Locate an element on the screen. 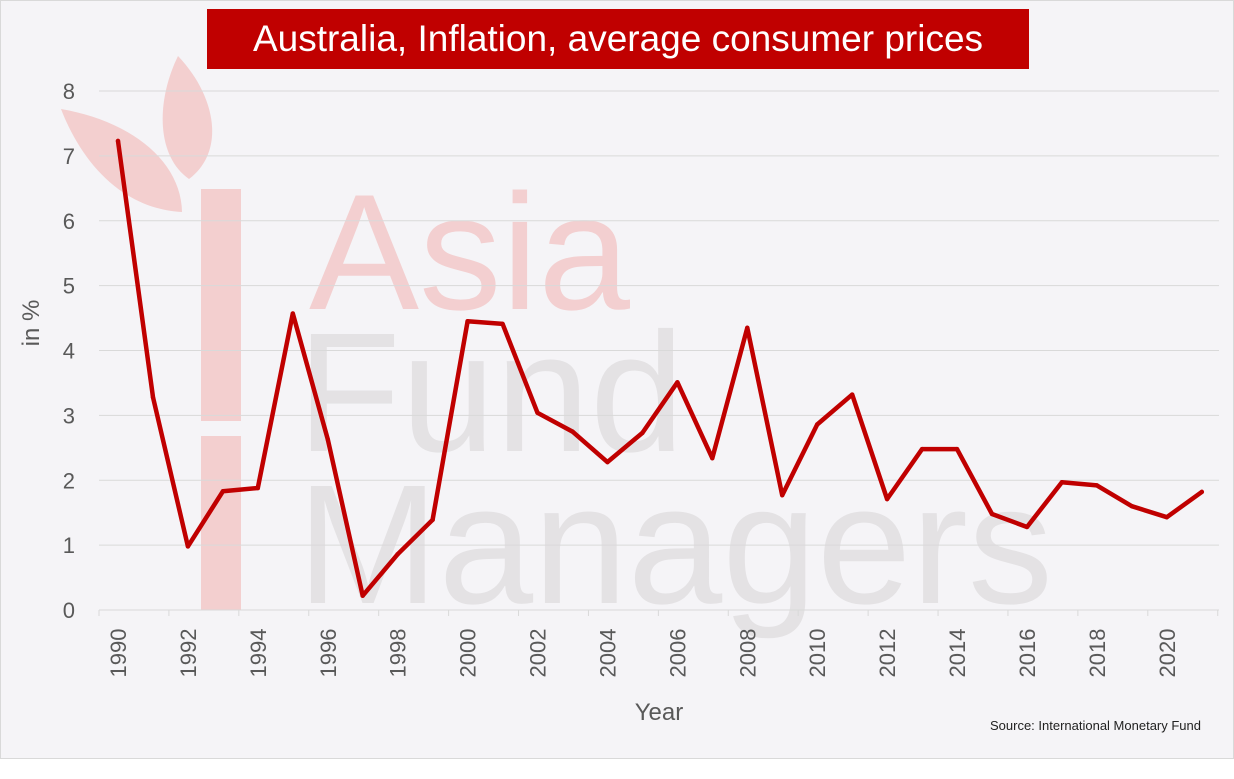 This screenshot has width=1234, height=779. x-tick-label: 1998 is located at coordinates (398, 653).